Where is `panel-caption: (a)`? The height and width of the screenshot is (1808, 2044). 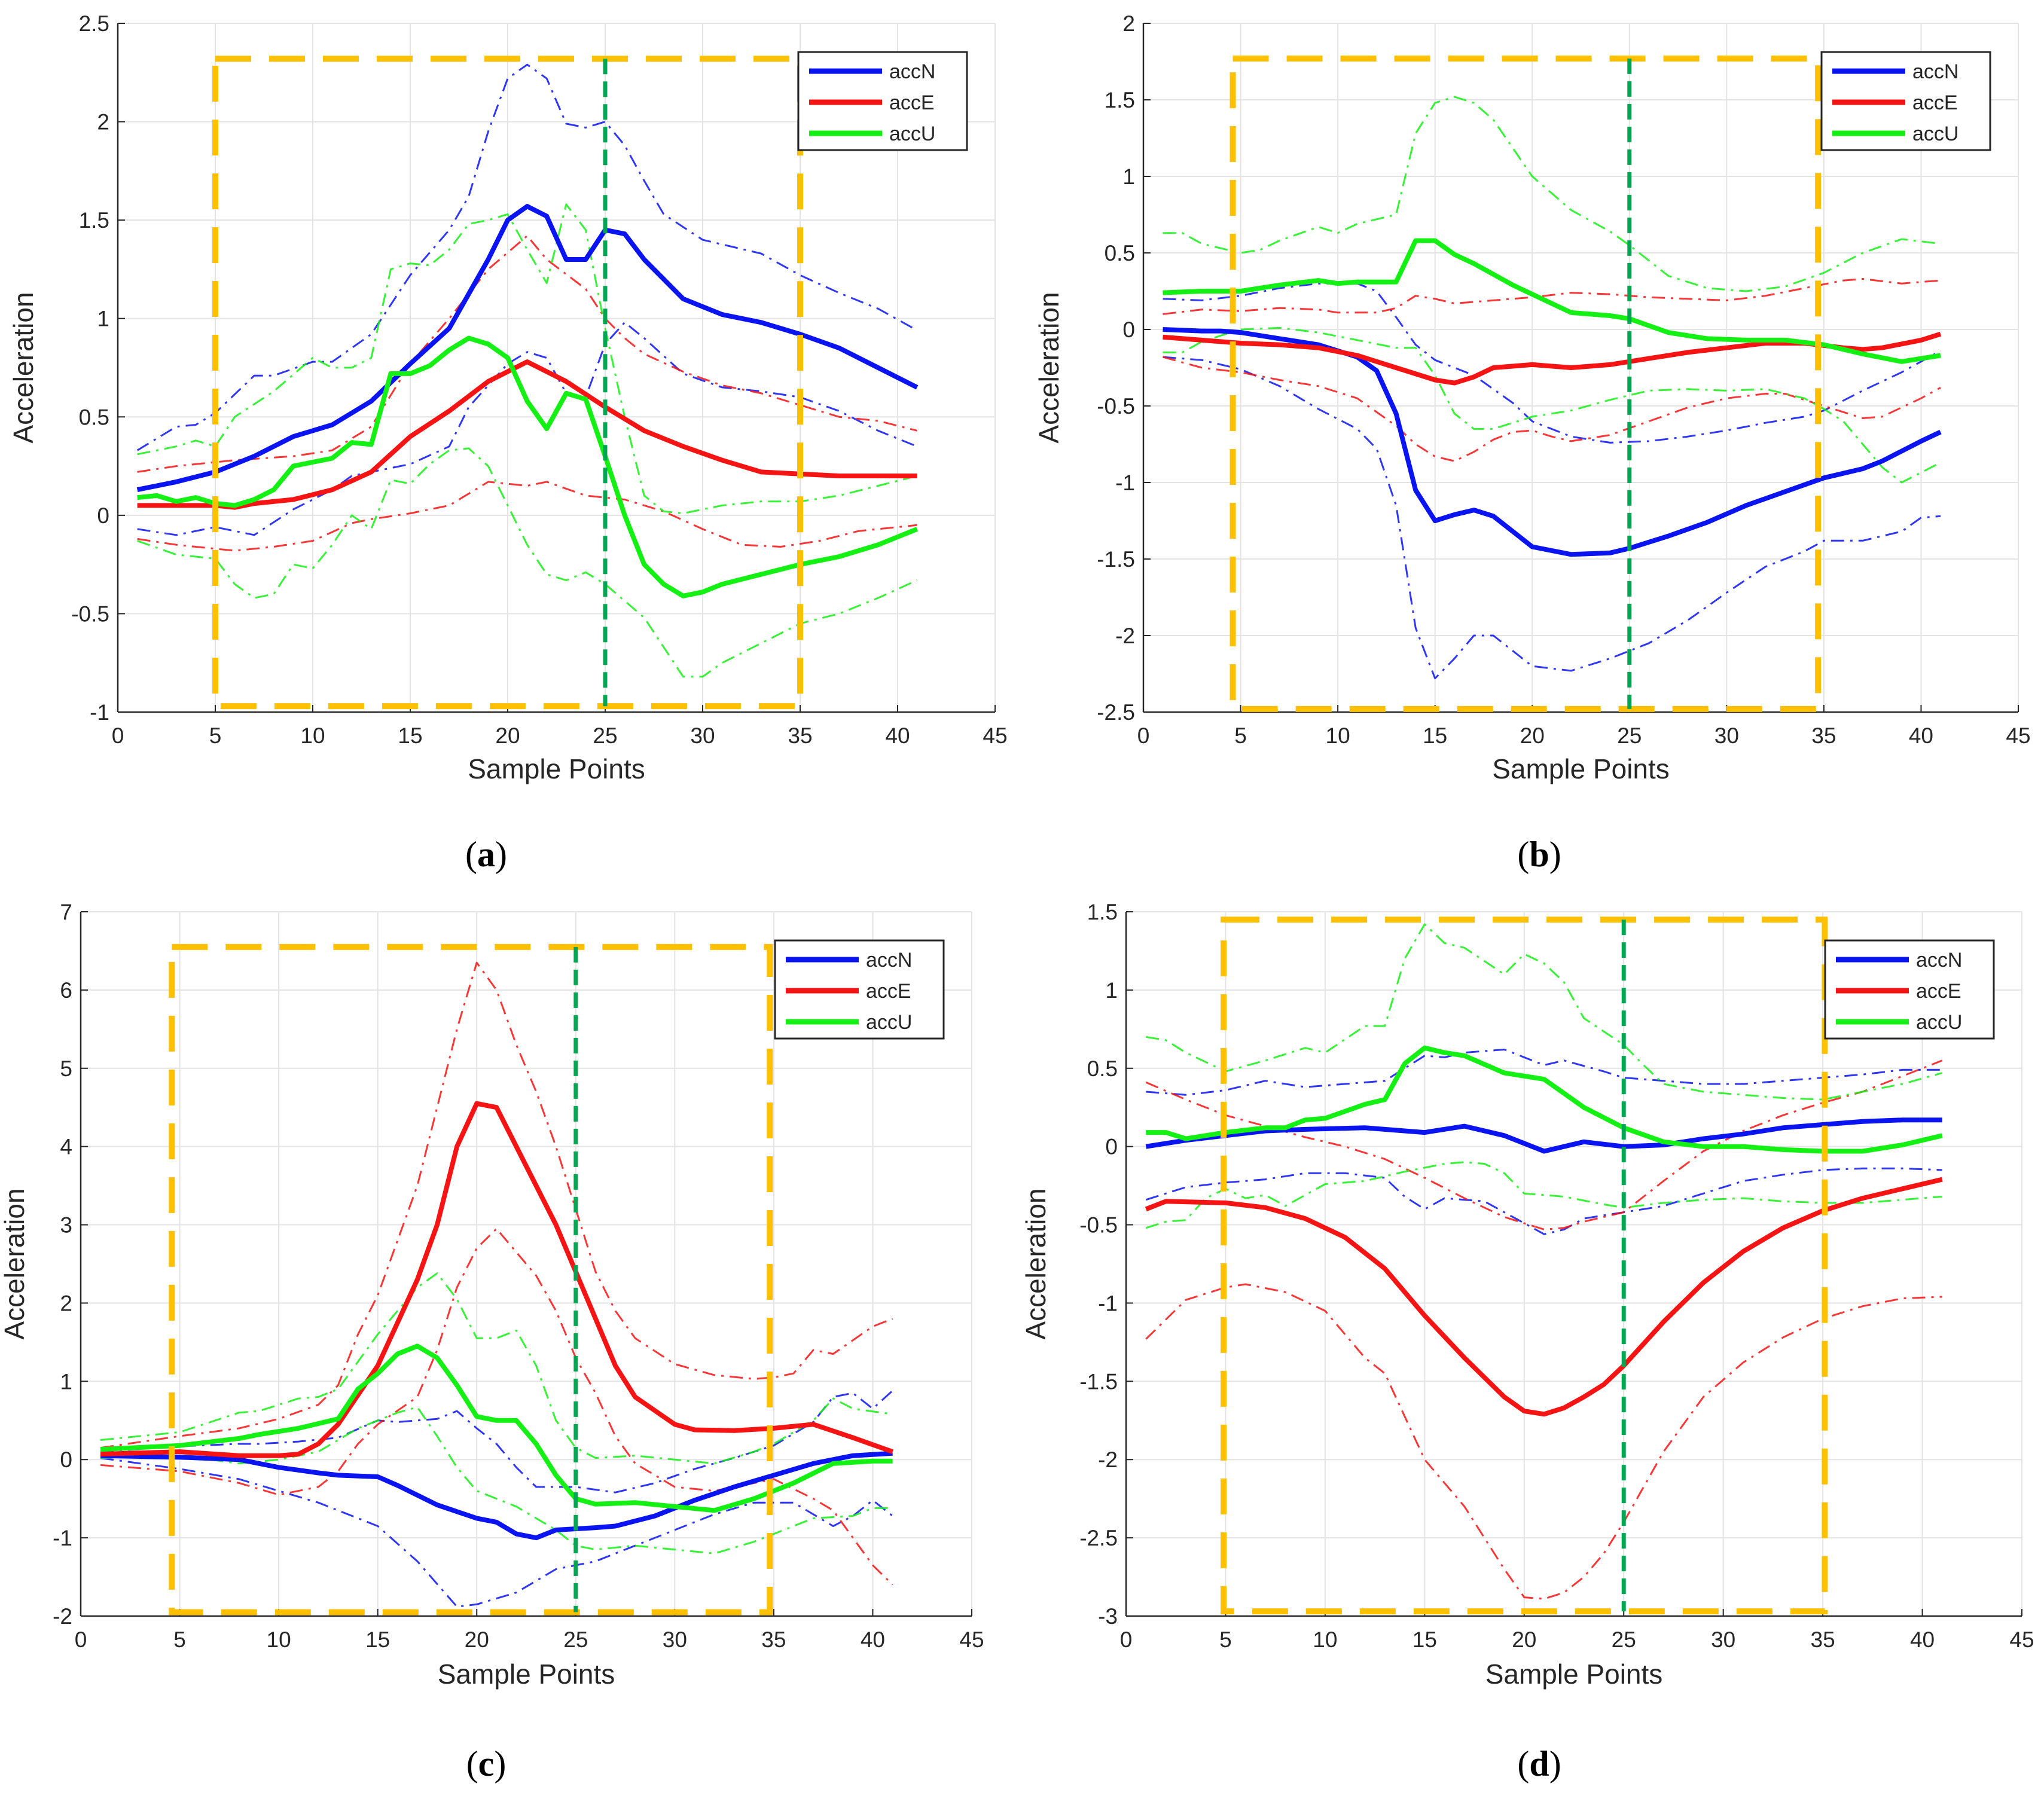
panel-caption: (a) is located at coordinates (486, 854).